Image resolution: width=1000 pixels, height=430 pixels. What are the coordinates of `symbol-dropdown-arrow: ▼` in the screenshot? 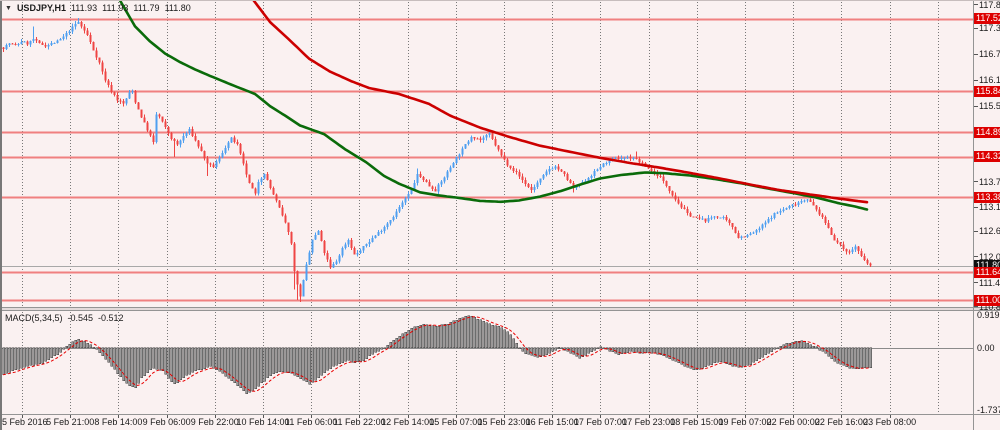 It's located at (8, 8).